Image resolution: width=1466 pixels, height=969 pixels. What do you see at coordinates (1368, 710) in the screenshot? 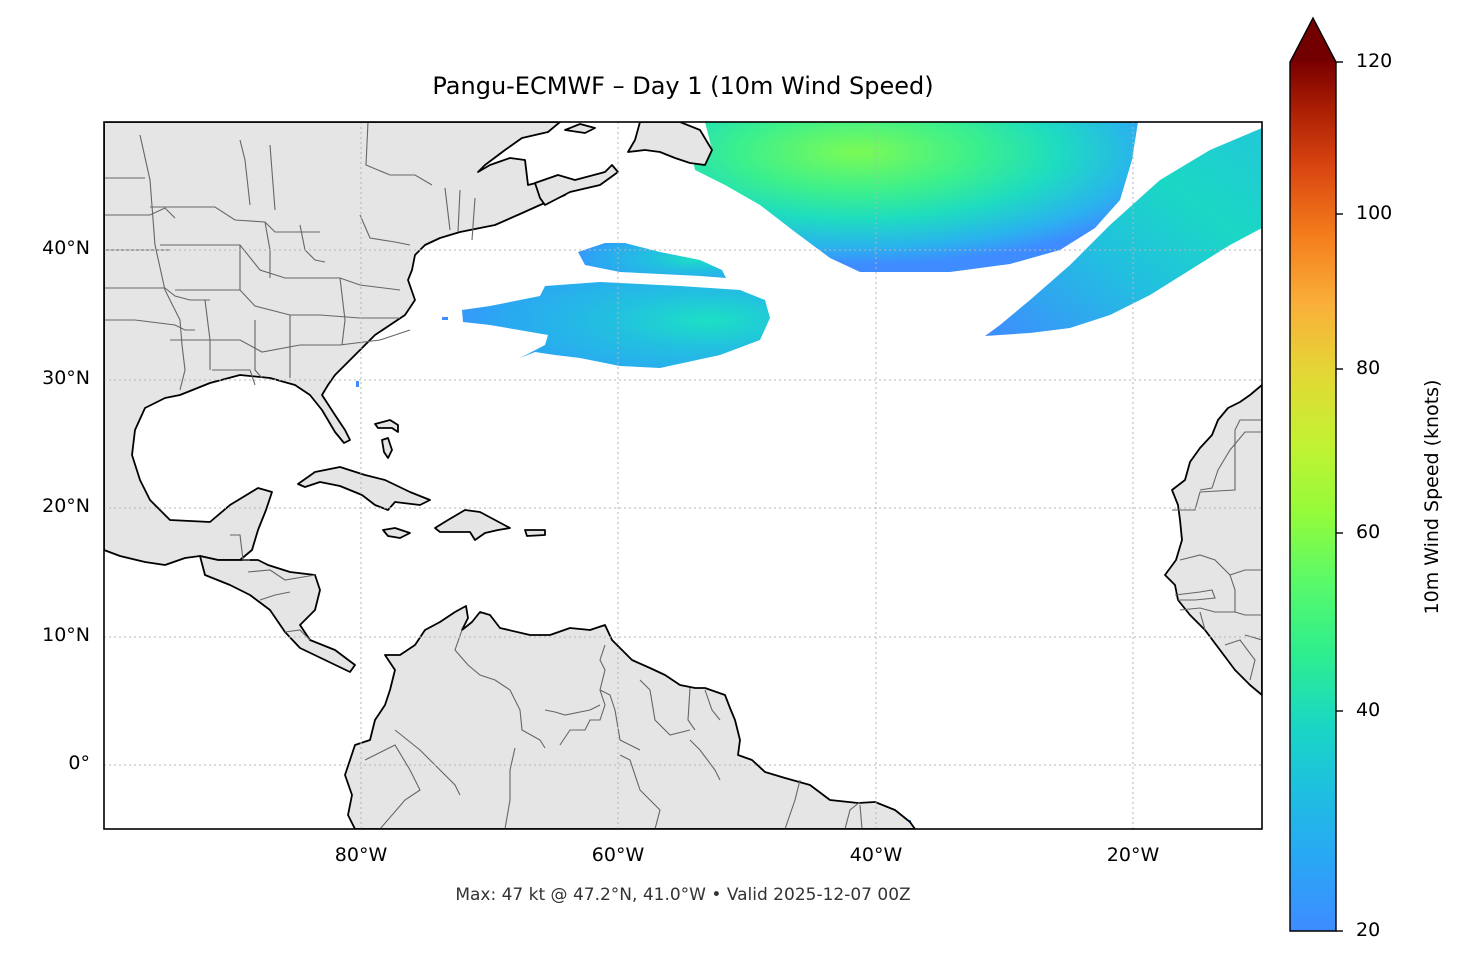
I see `colorbar-tick-40: 40` at bounding box center [1368, 710].